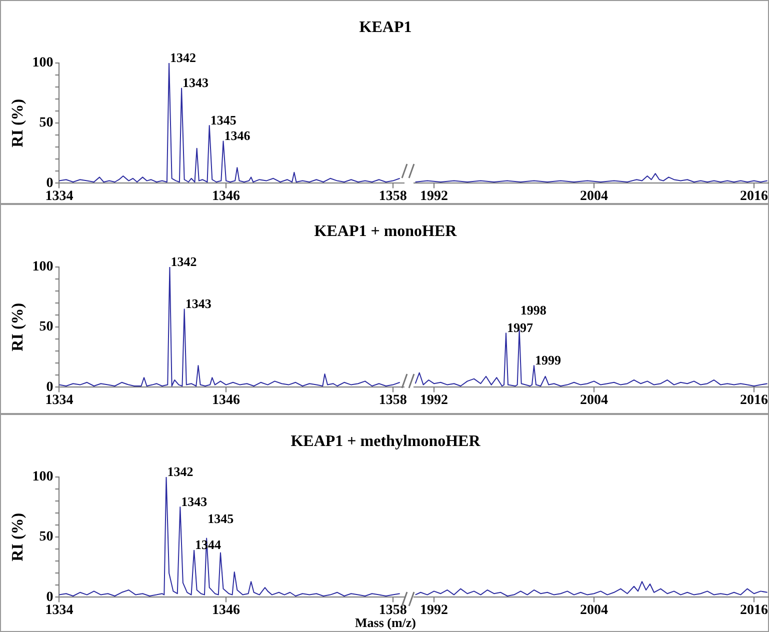 The height and width of the screenshot is (632, 769). I want to click on annotation: 1998, so click(533, 310).